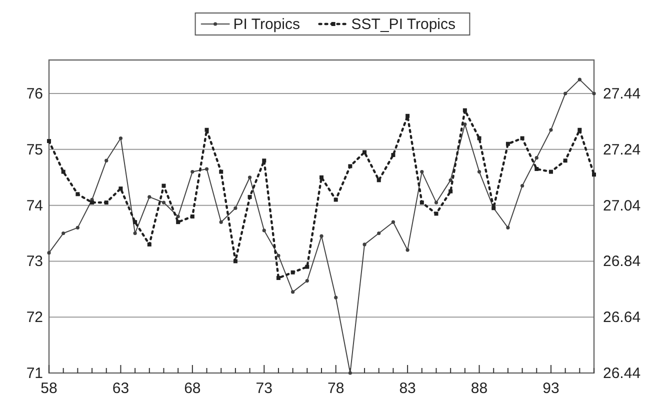 Image resolution: width=665 pixels, height=406 pixels. Describe the element at coordinates (407, 388) in the screenshot. I see `x-tick-label: 83` at that location.